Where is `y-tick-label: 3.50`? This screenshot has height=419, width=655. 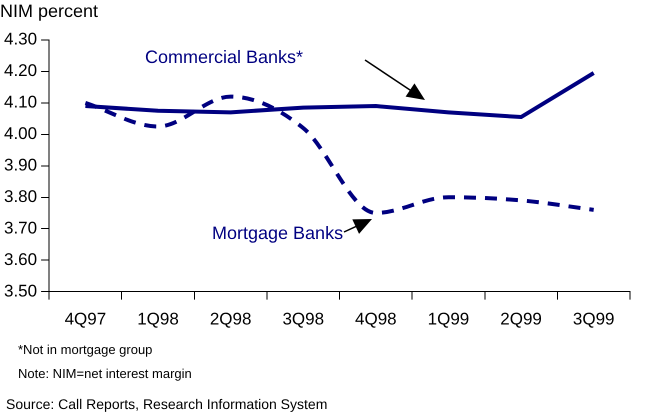 y-tick-label: 3.50 is located at coordinates (21, 290).